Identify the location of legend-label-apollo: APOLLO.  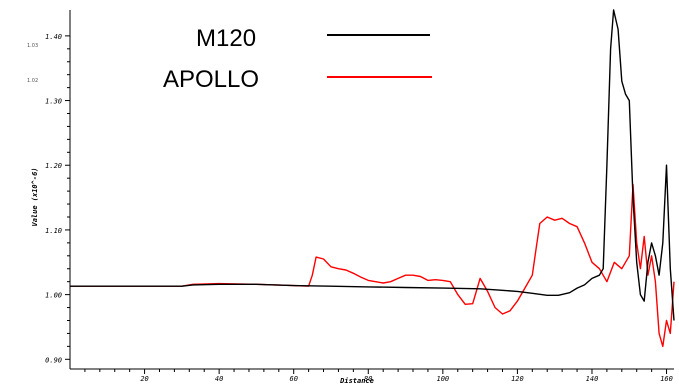
(211, 79).